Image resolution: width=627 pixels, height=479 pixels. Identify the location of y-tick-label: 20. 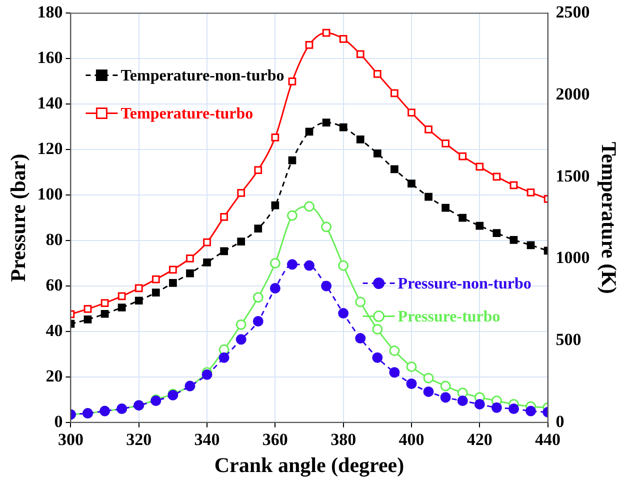
(54, 376).